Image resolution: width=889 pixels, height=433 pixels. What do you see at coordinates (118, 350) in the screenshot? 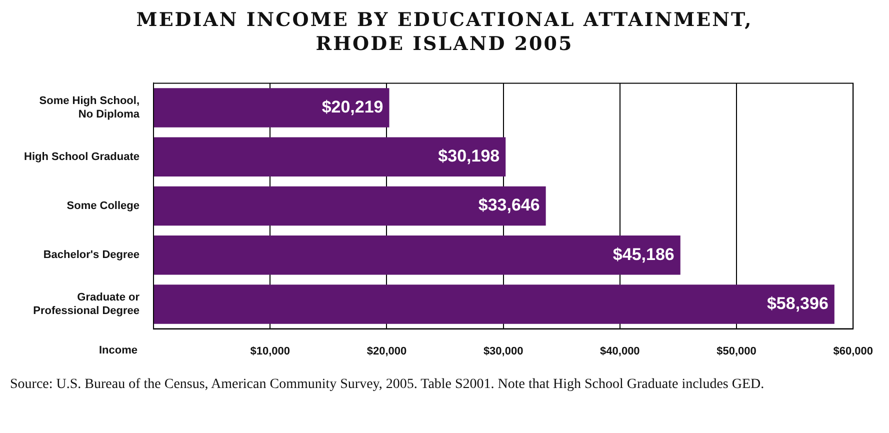
I see `x-axis-title: Income` at bounding box center [118, 350].